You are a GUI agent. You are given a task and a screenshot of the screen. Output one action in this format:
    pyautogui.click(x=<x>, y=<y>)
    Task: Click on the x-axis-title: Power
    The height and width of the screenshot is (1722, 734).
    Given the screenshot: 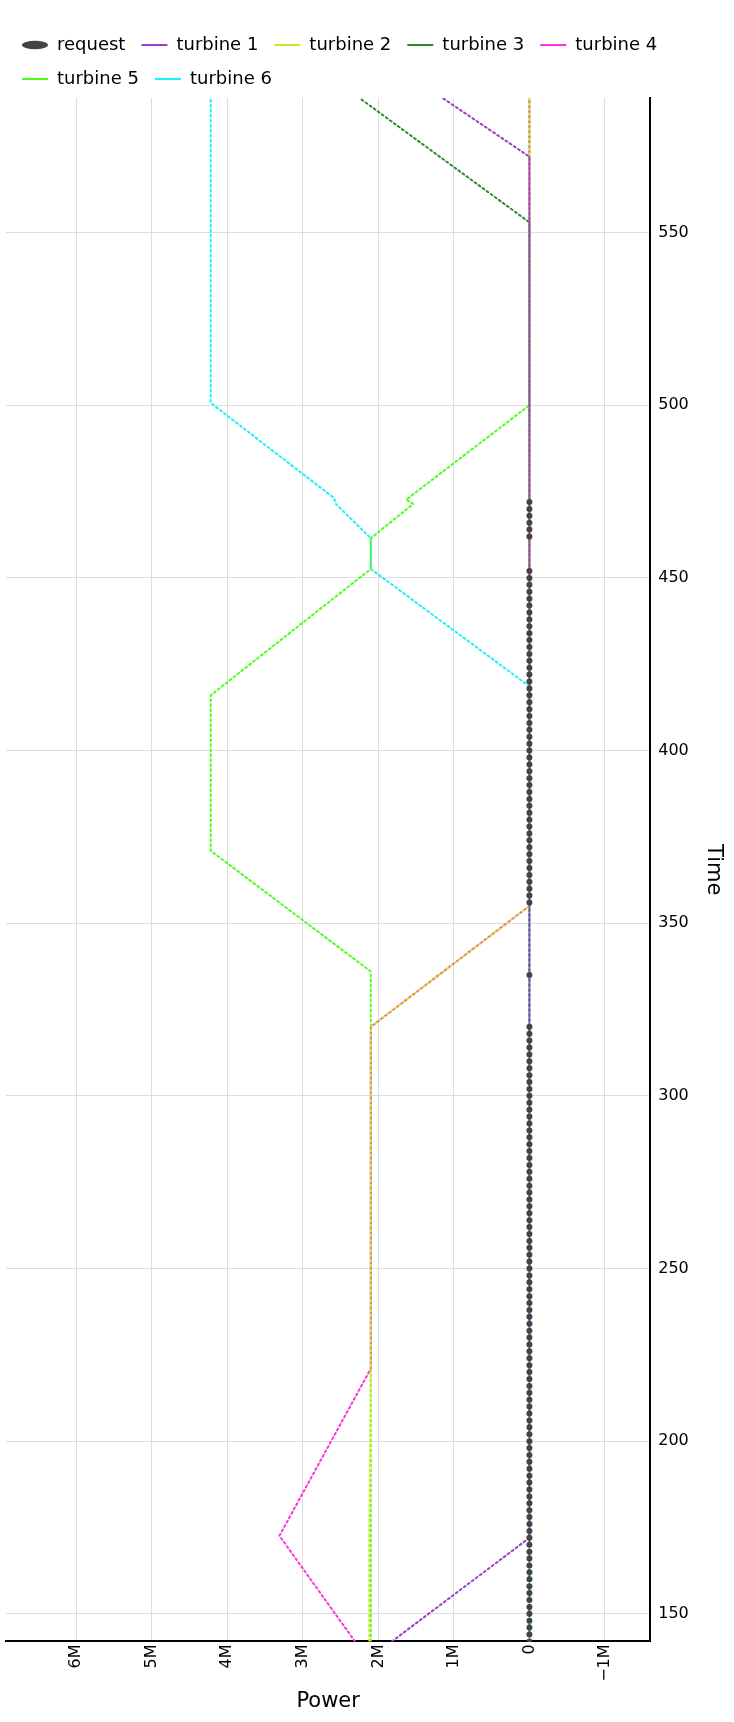 What is the action you would take?
    pyautogui.click(x=328, y=1699)
    